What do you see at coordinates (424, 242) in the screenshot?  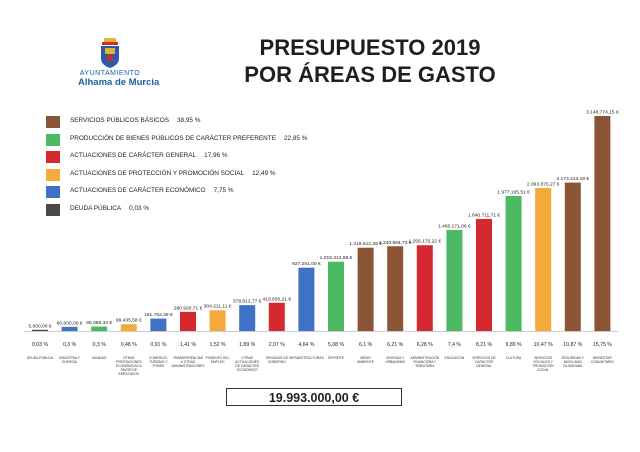 I see `value-label: 1.256.176,22 €` at bounding box center [424, 242].